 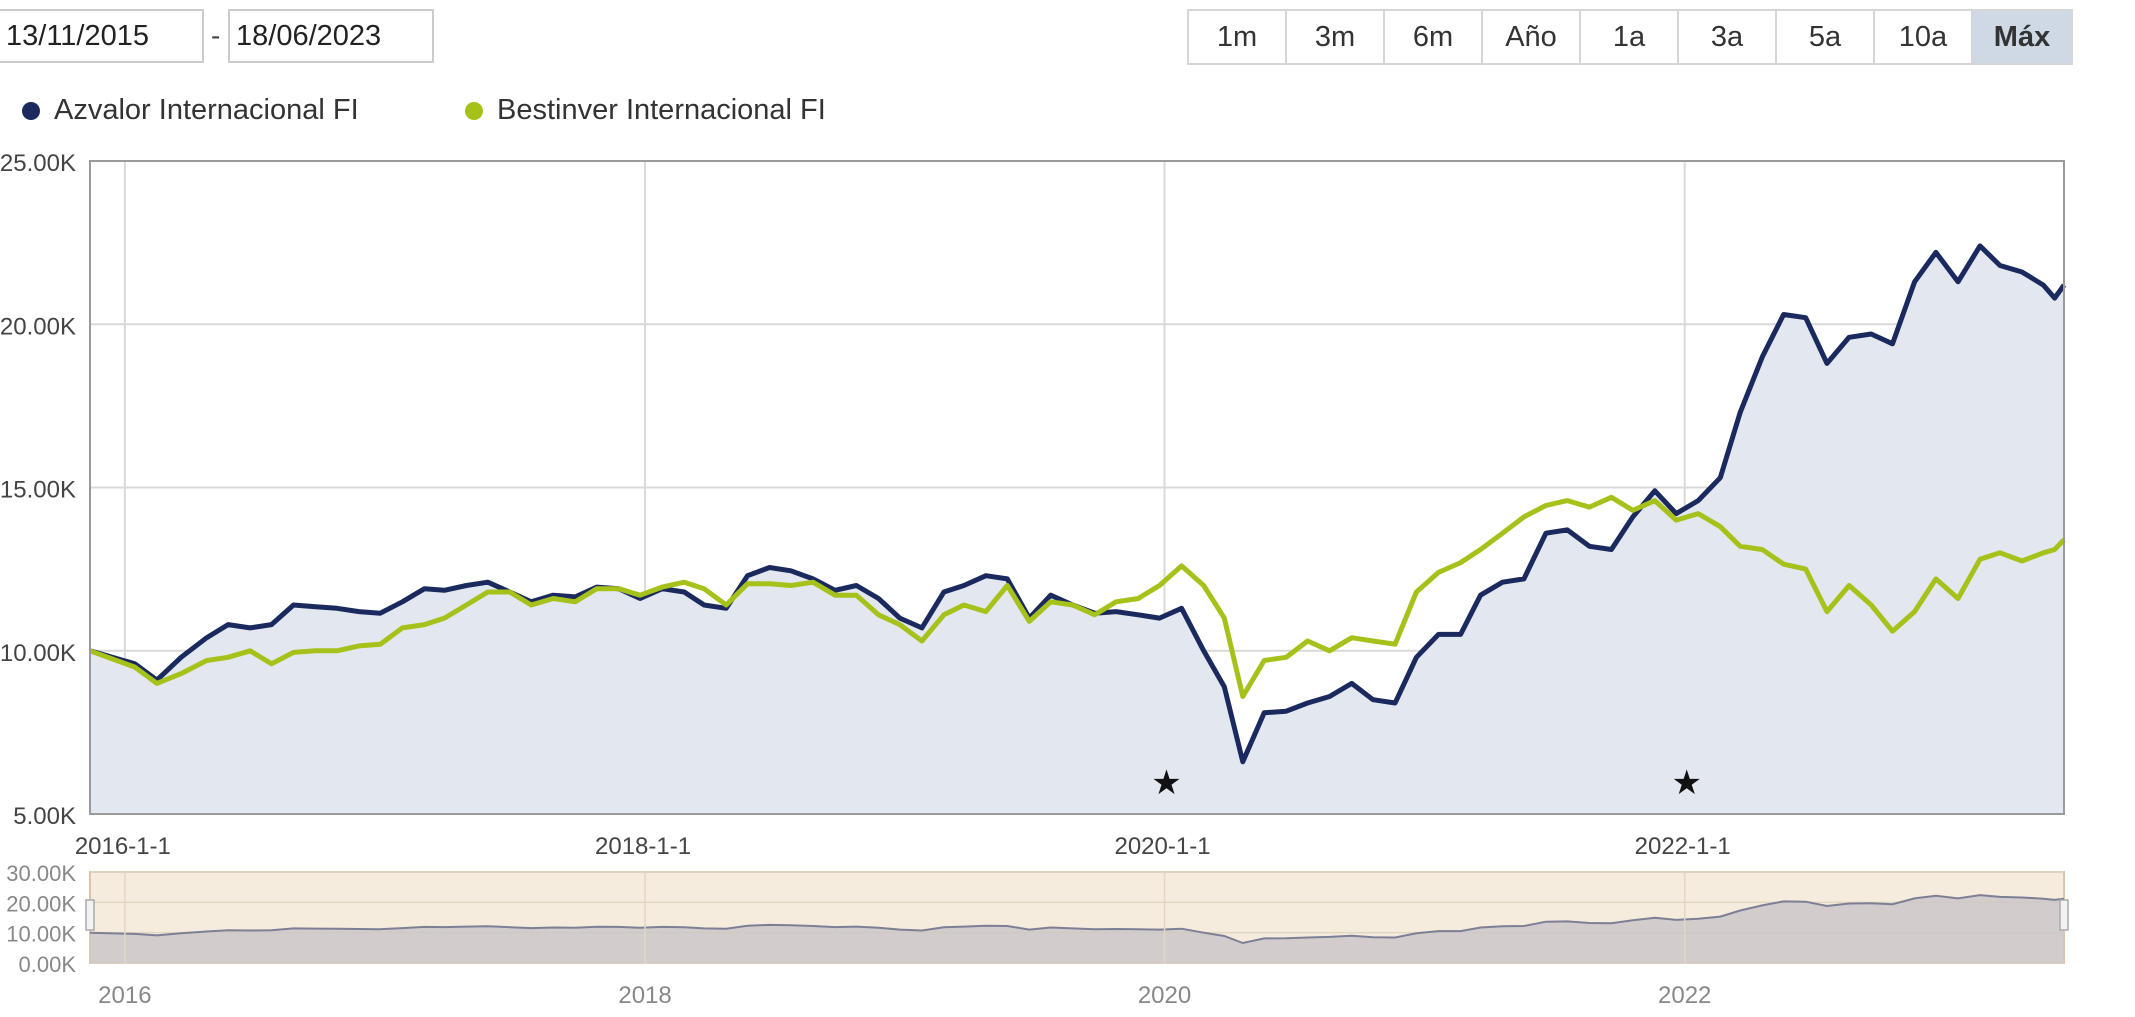 What do you see at coordinates (44, 816) in the screenshot?
I see `y-tick-label: 5.00K` at bounding box center [44, 816].